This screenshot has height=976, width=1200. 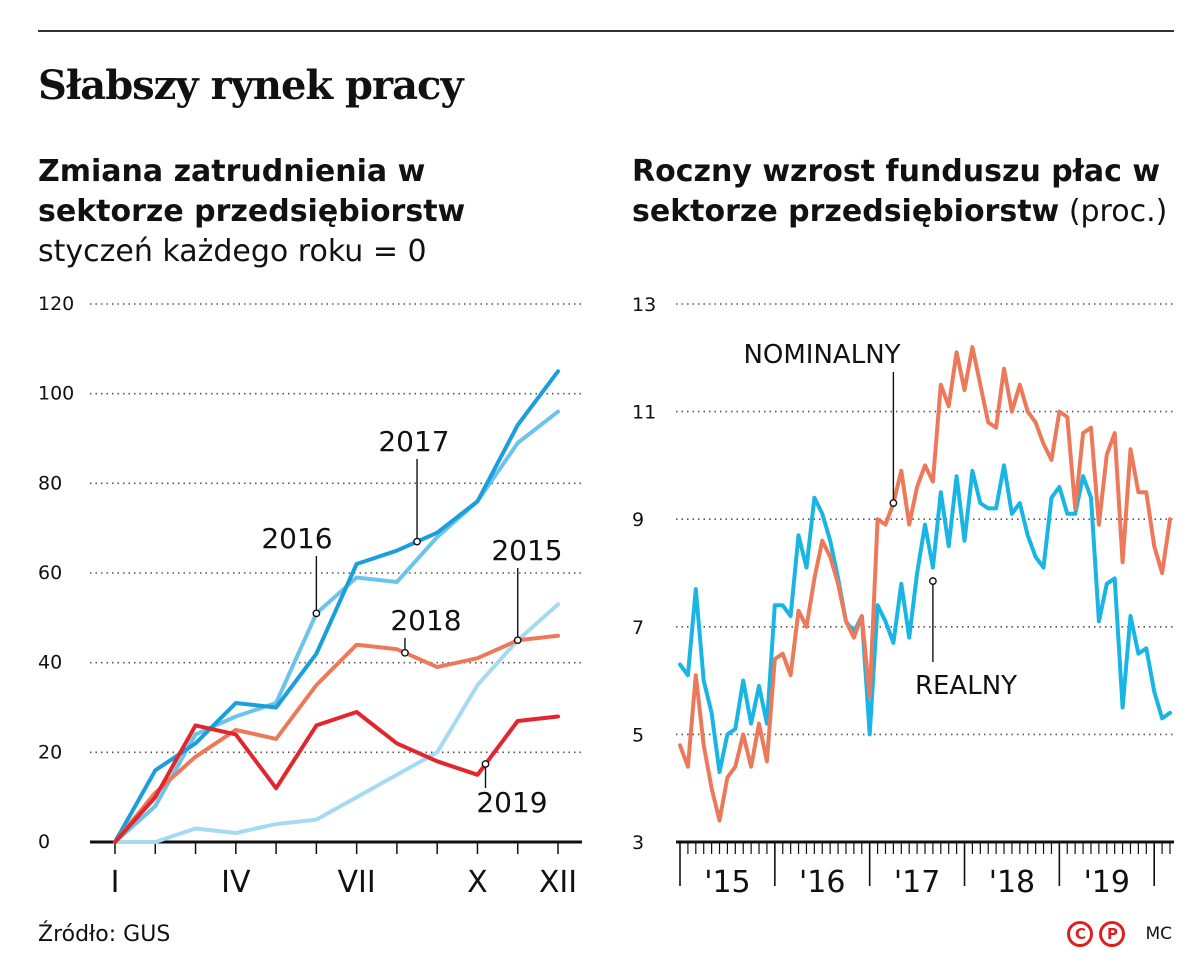 I want to click on series-line-2019, so click(x=336, y=777).